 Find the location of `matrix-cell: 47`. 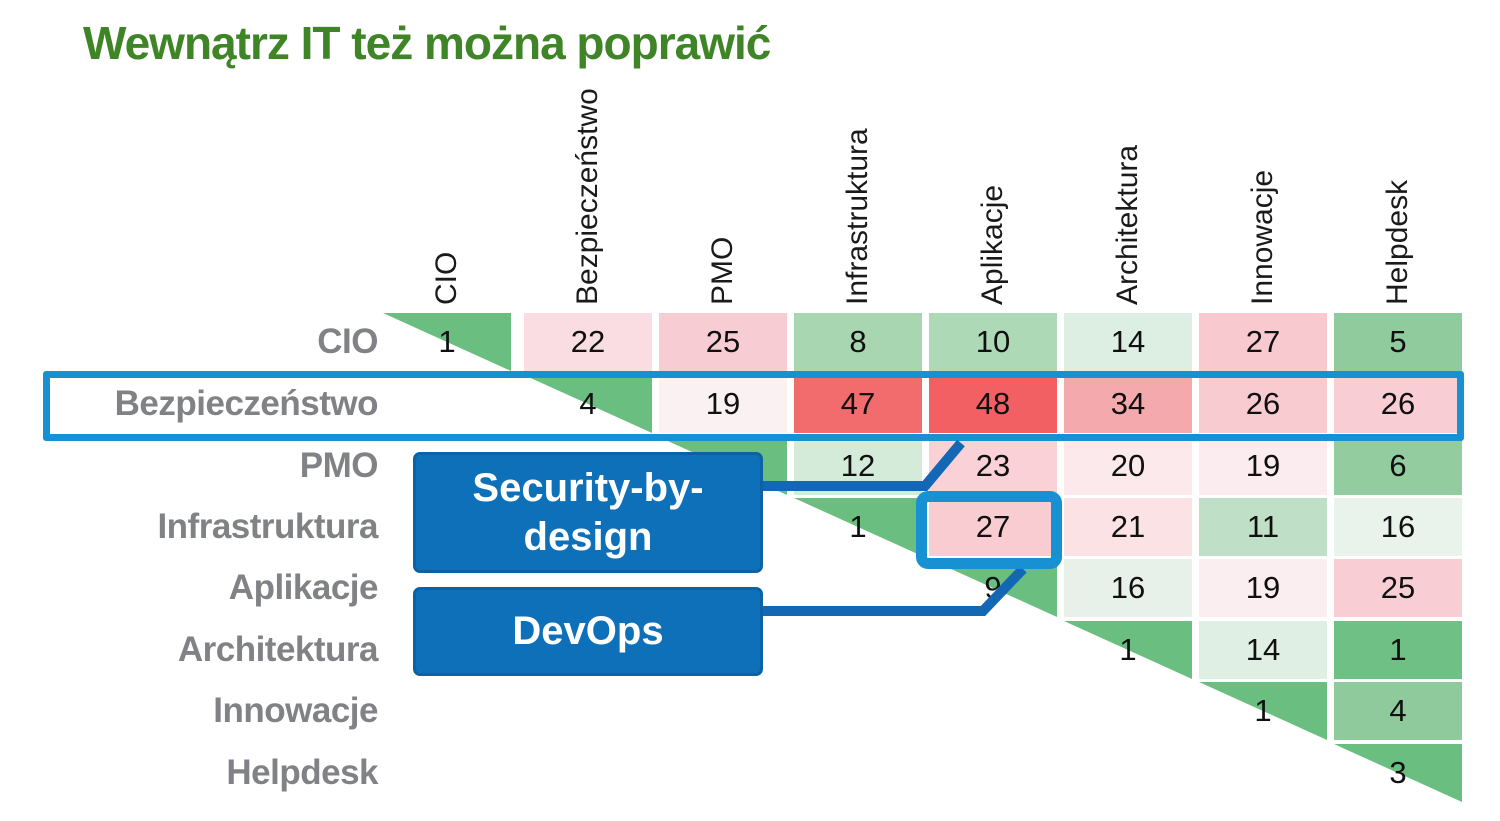

matrix-cell: 47 is located at coordinates (858, 404).